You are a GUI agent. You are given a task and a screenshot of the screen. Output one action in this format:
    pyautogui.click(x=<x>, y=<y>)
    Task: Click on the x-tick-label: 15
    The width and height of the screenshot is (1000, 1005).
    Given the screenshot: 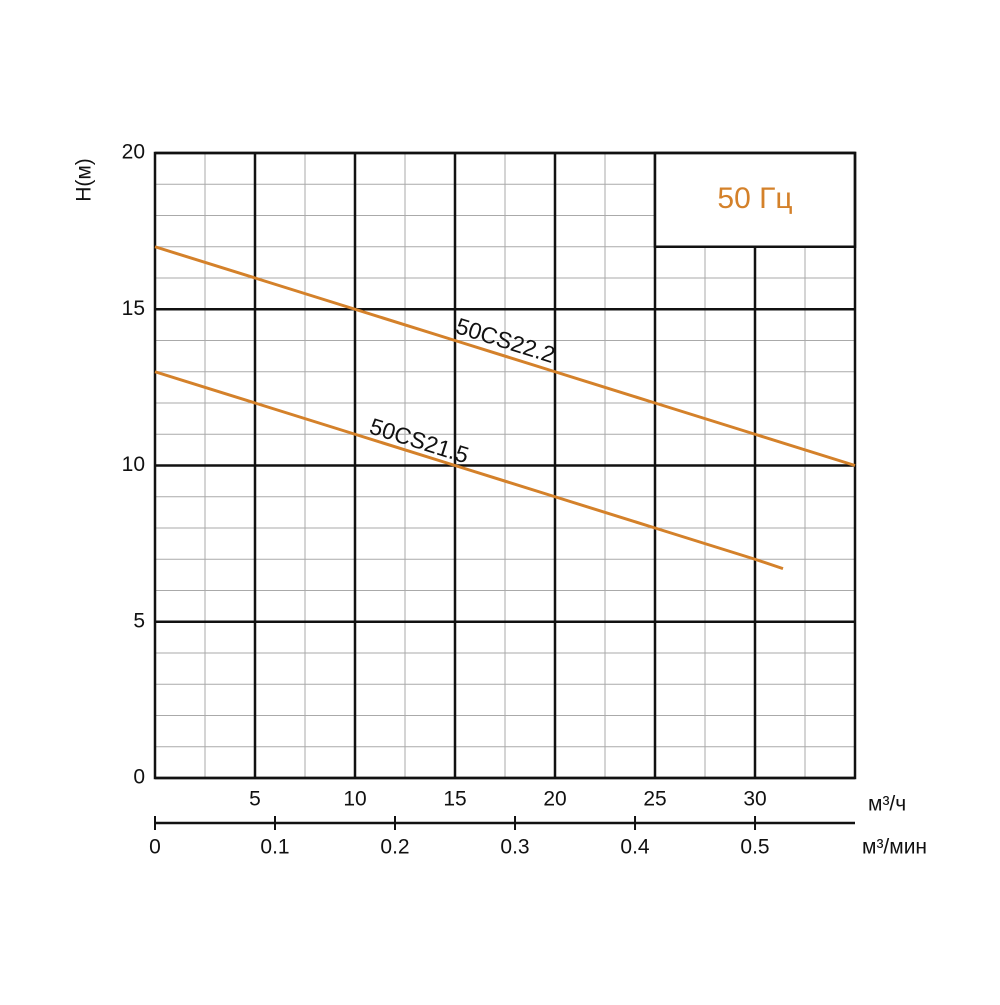 What is the action you would take?
    pyautogui.click(x=454, y=799)
    